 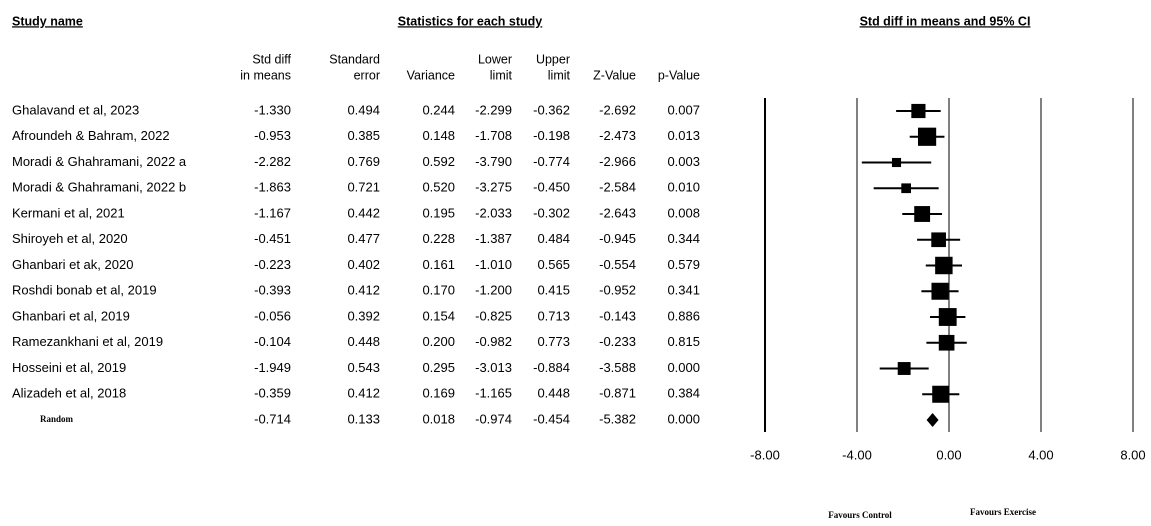 I want to click on cell: -2.643, so click(x=617, y=212).